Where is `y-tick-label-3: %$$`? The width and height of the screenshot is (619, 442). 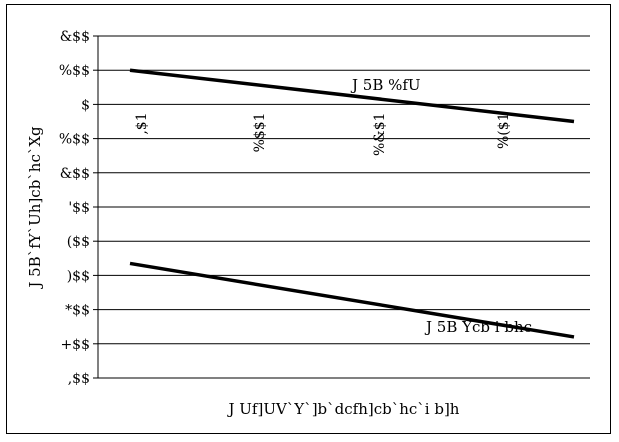
y-tick-label-3: %$$ is located at coordinates (74, 140).